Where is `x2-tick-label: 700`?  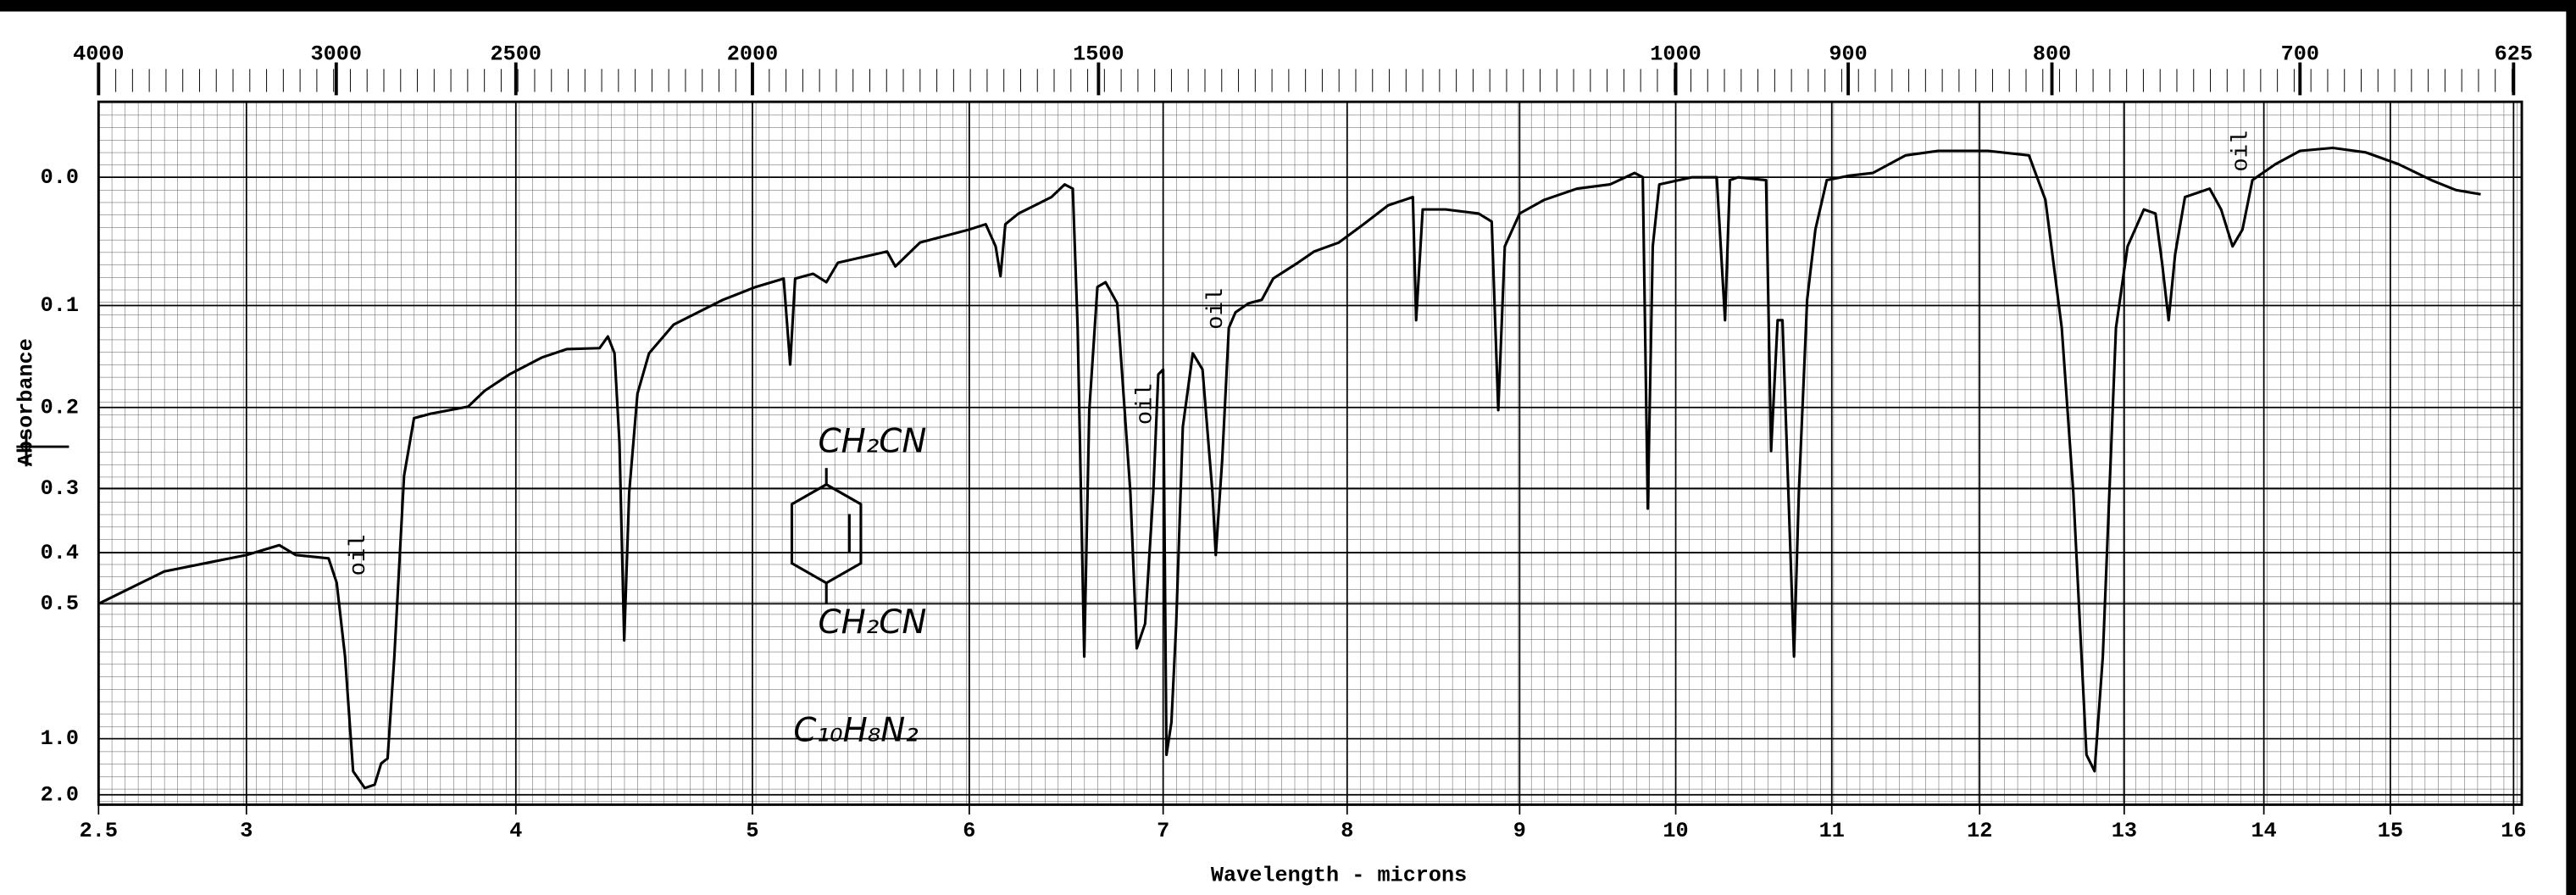 x2-tick-label: 700 is located at coordinates (2300, 55).